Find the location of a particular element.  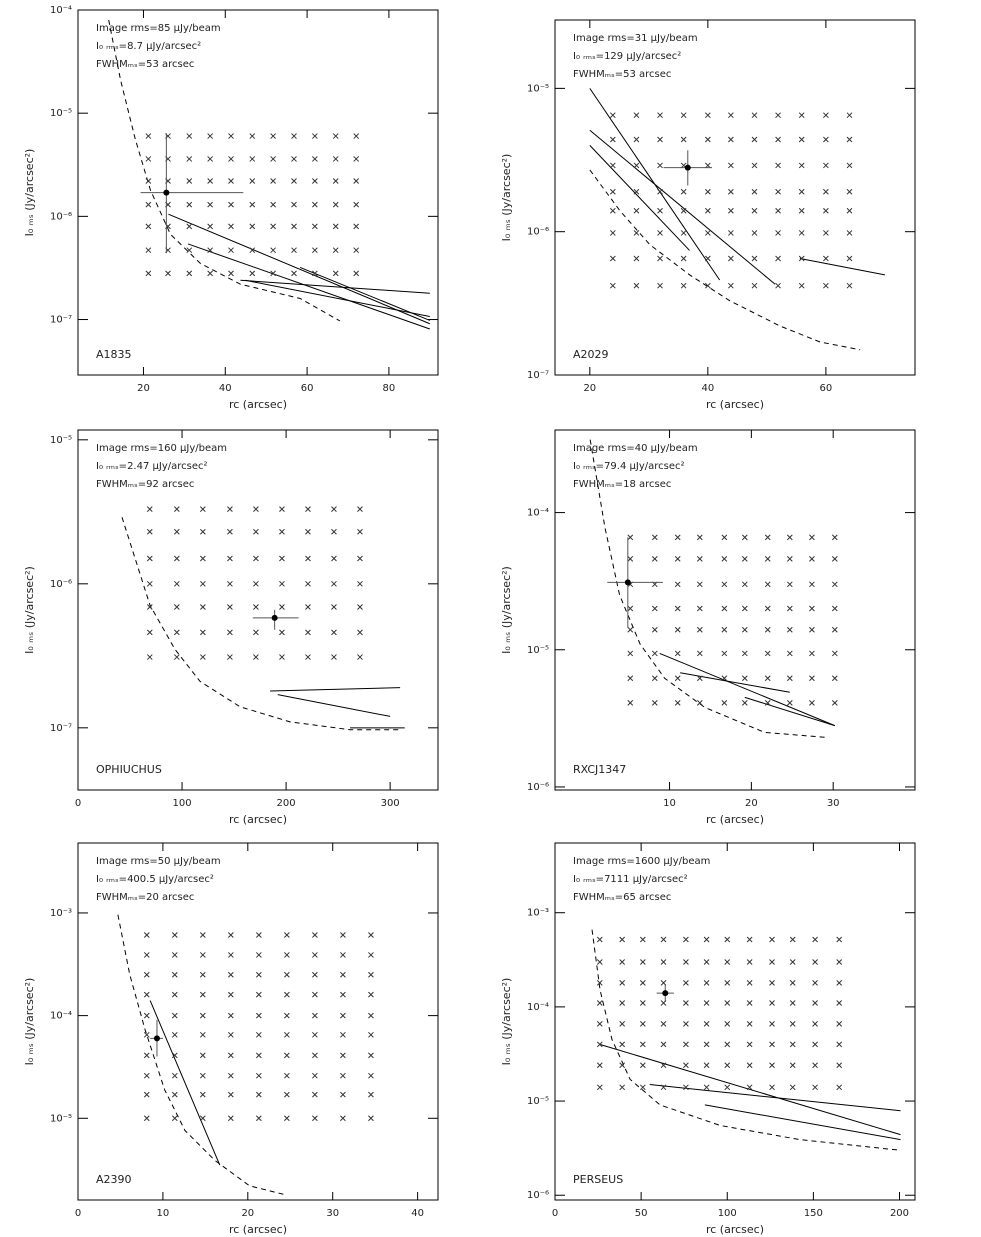

x-tick-label: 100 is located at coordinates (727, 1213).